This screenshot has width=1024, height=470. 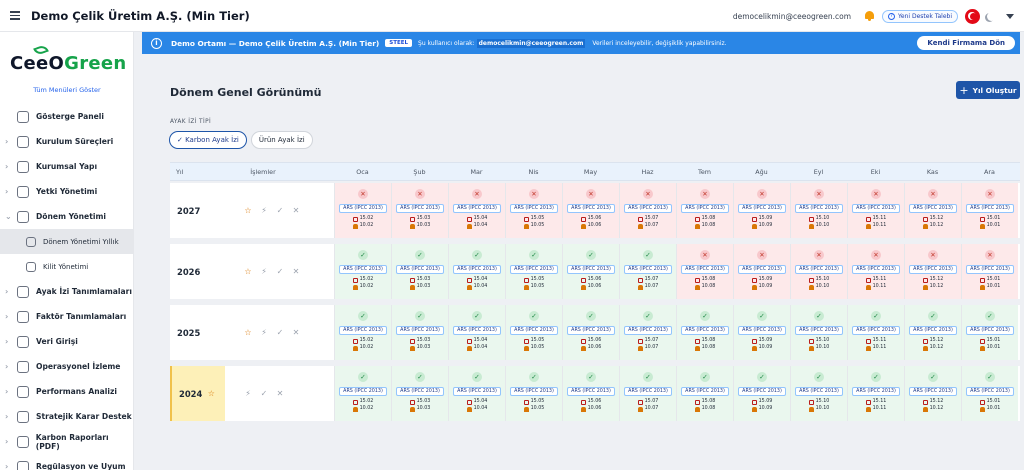 I want to click on chevron-down-icon, so click(x=1010, y=16).